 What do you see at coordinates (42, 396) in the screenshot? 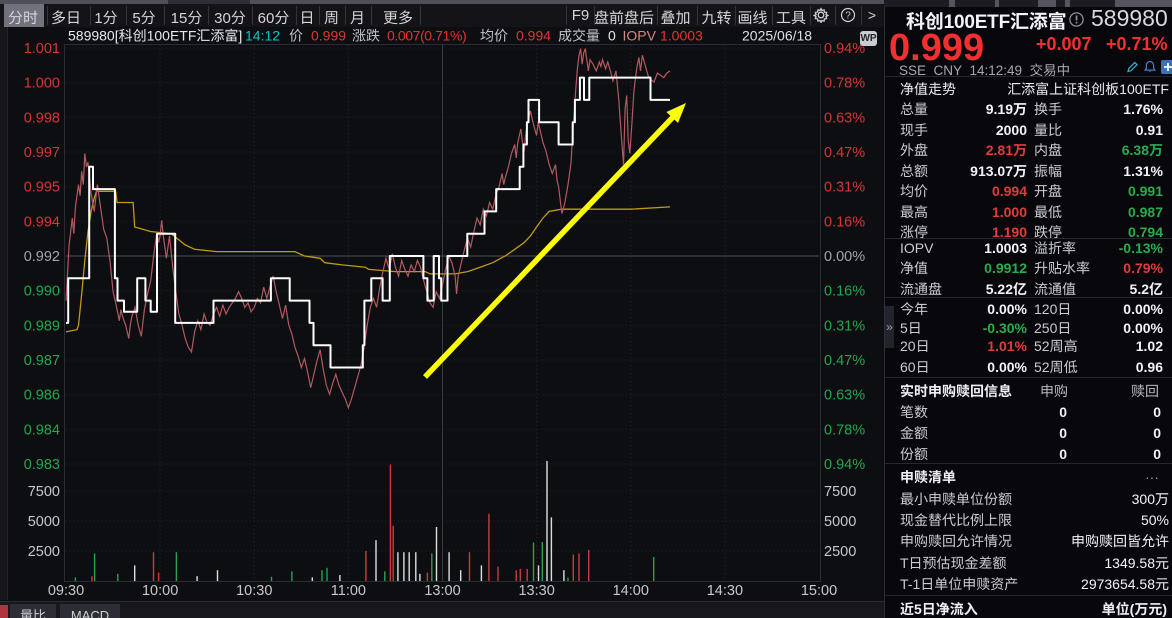
I see `svg-text: 0.986` at bounding box center [42, 396].